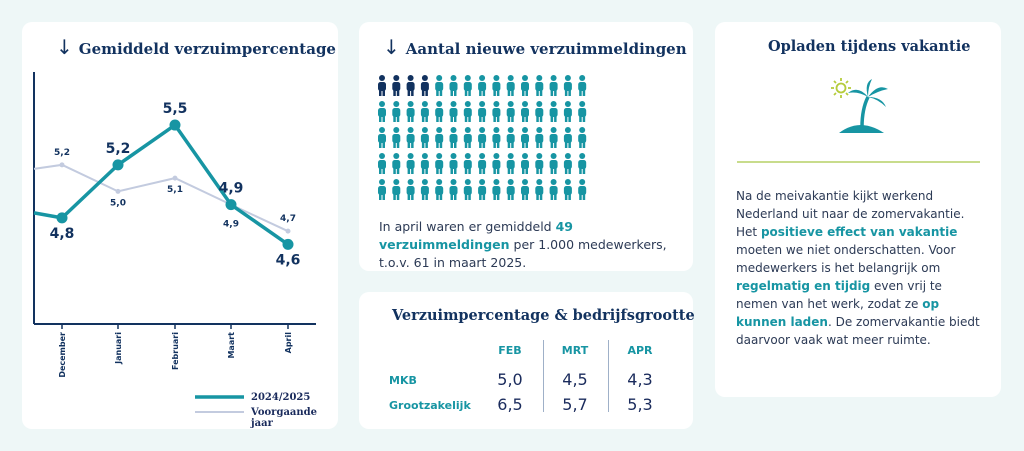  Describe the element at coordinates (858, 162) in the screenshot. I see `divider-line` at that location.